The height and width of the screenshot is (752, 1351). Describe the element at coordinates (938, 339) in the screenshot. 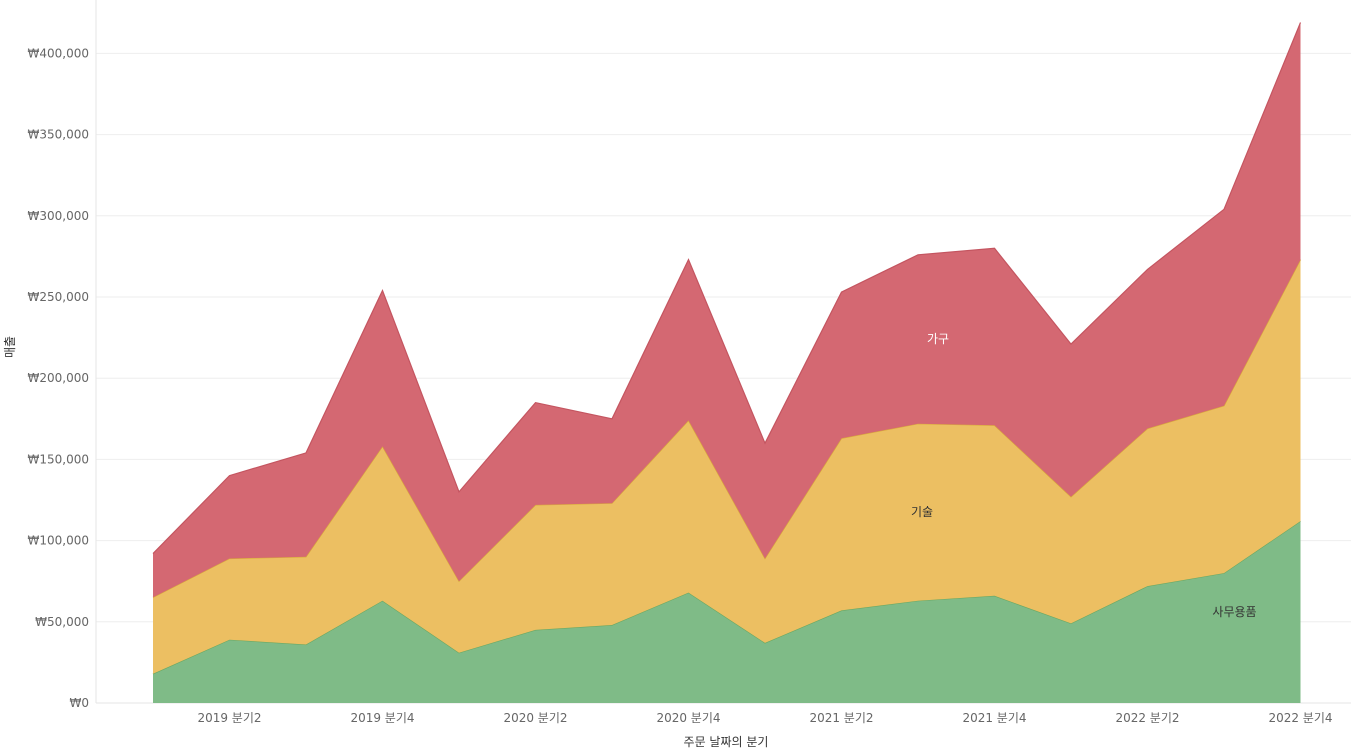

I see `series-label: 가구` at that location.